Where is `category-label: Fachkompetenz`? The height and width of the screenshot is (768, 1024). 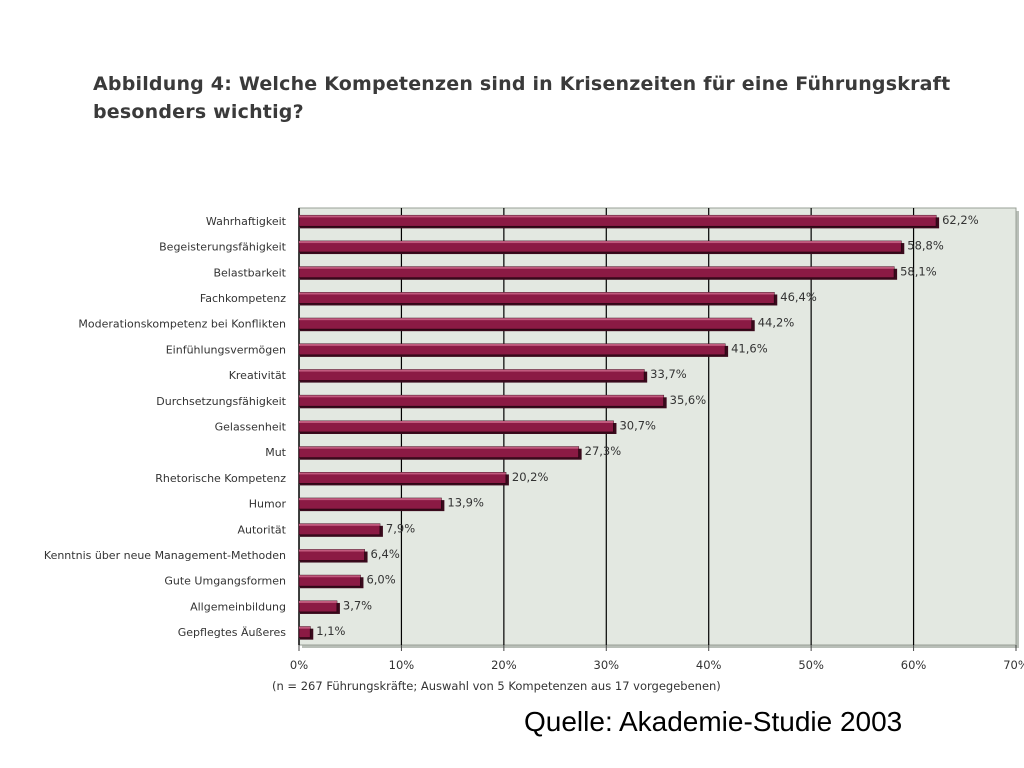
category-label: Fachkompetenz is located at coordinates (243, 298).